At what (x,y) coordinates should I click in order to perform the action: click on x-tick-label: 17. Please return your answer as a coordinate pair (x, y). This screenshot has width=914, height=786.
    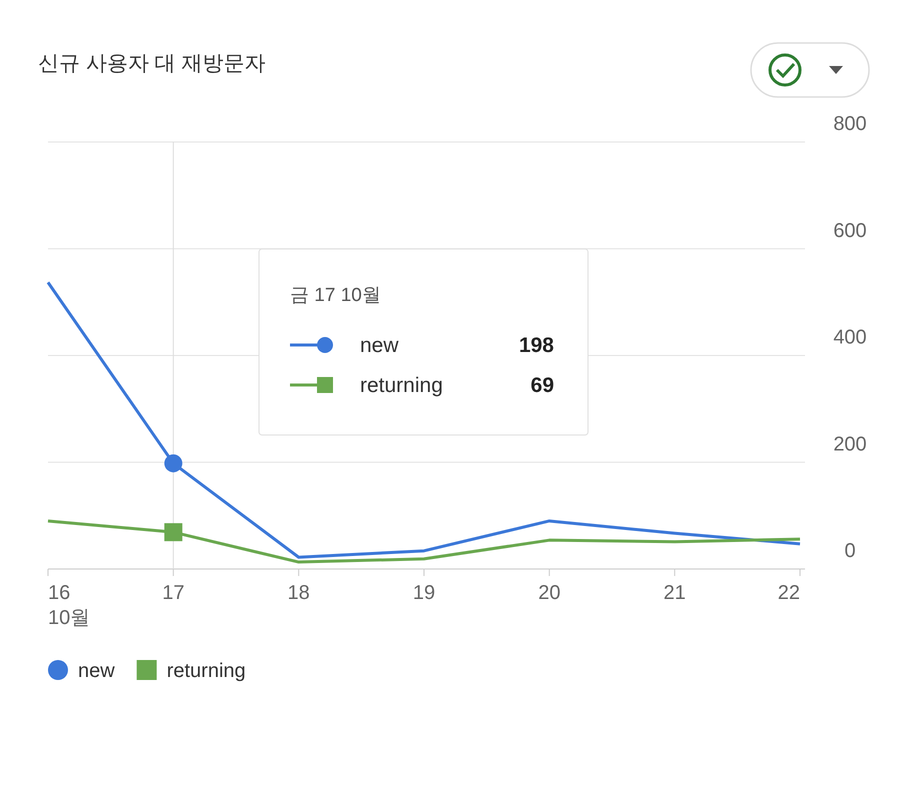
    Looking at the image, I should click on (173, 593).